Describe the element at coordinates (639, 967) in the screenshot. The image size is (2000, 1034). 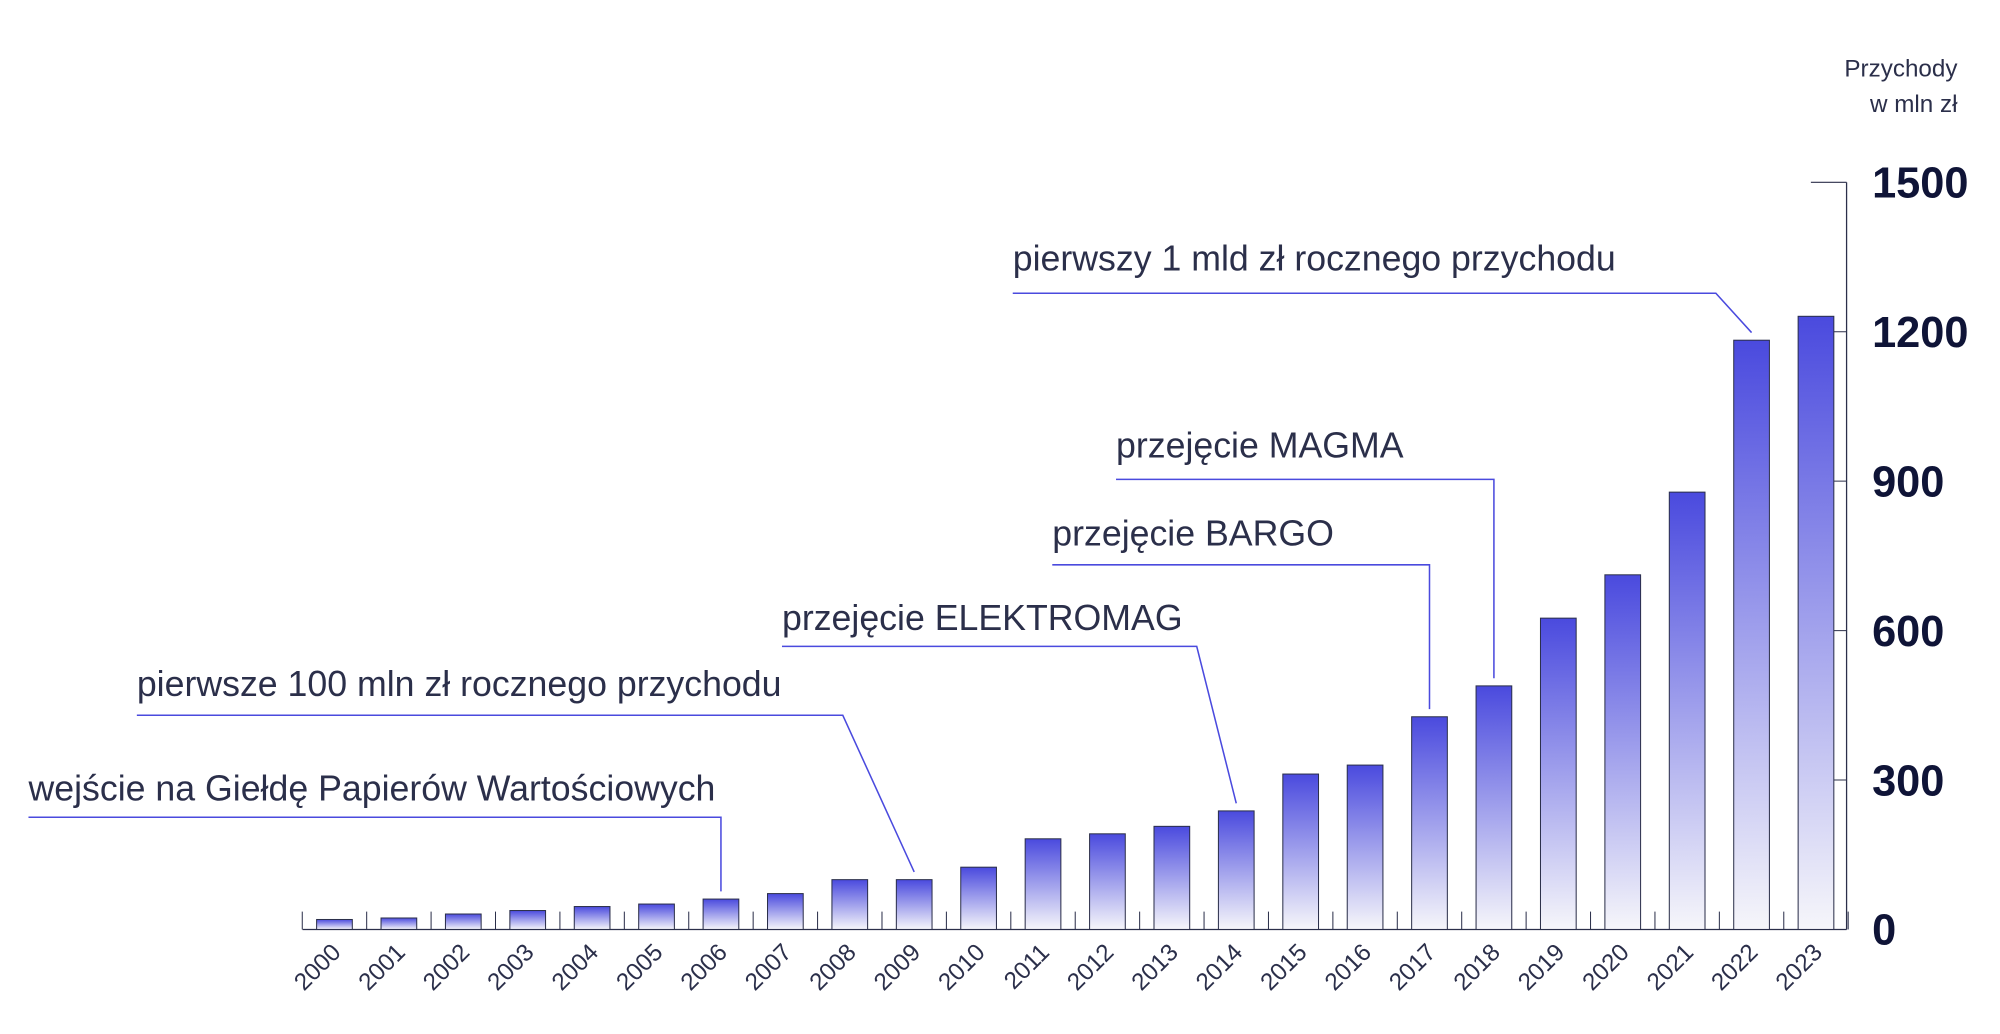
I see `x-tick-label: 2005` at that location.